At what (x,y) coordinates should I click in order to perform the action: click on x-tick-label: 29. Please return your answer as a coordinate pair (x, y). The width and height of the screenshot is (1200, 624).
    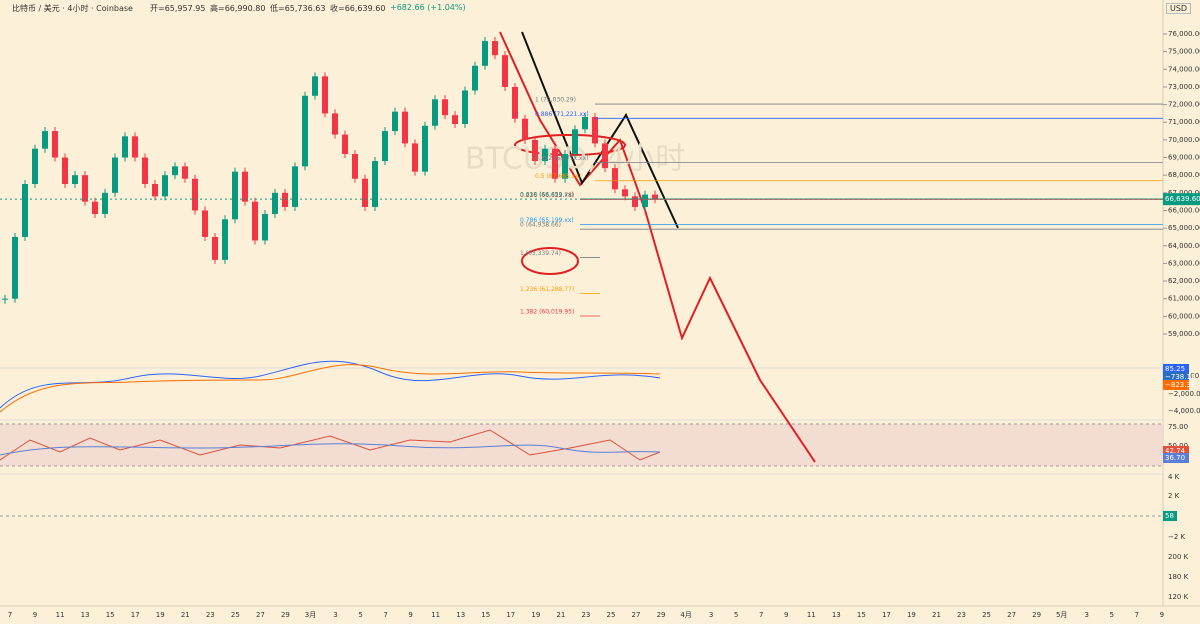
    Looking at the image, I should click on (661, 615).